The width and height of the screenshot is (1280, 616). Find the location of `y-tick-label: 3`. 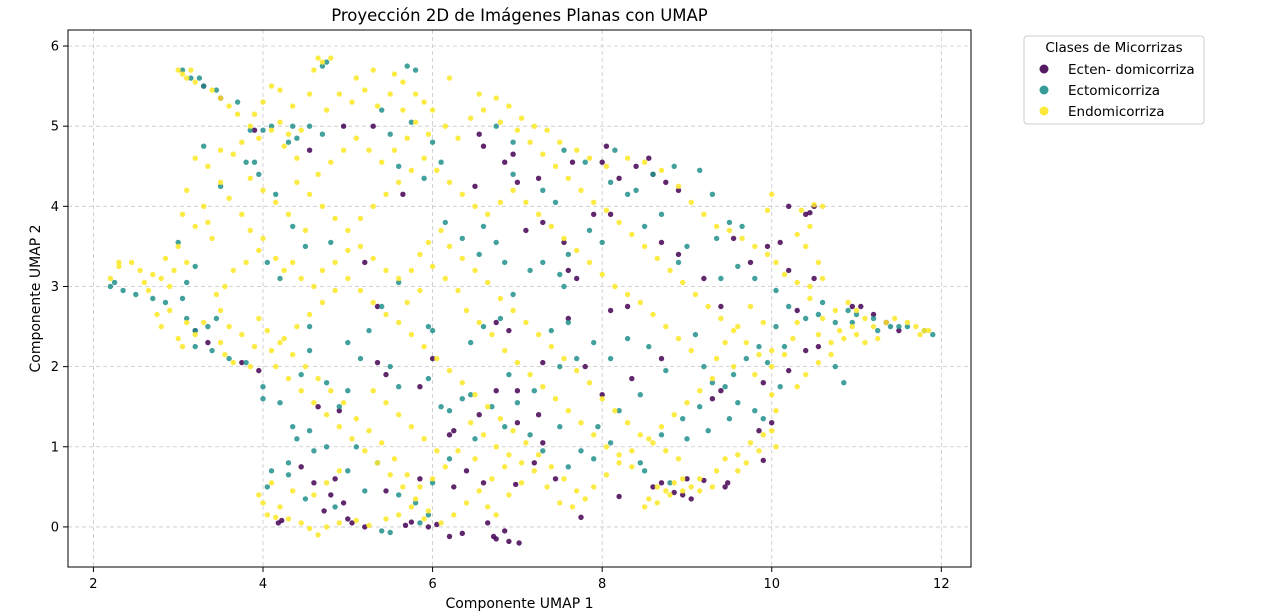

y-tick-label: 3 is located at coordinates (55, 287).